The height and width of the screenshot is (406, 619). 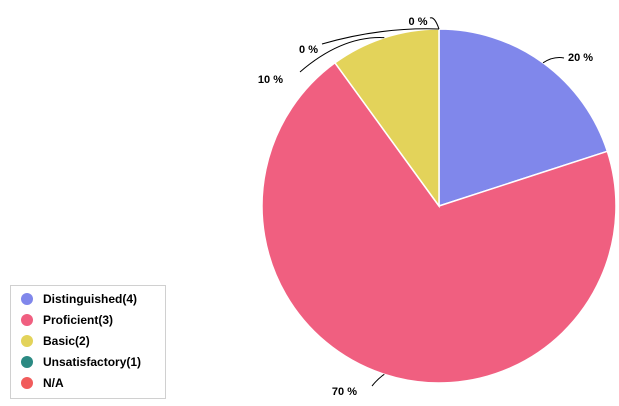 I want to click on pie-slice-distinguished, so click(x=523, y=118).